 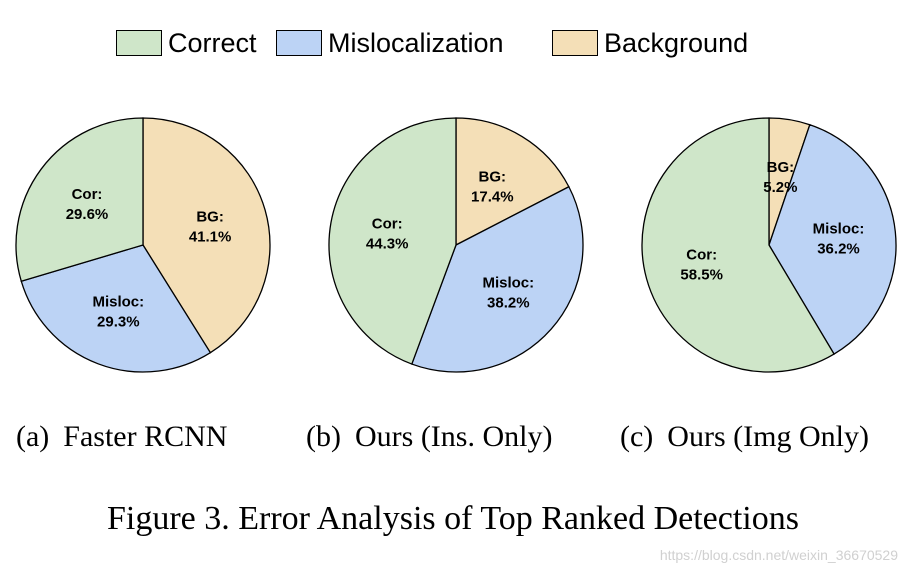 I want to click on legend-item-correct: Correct, so click(x=186, y=43).